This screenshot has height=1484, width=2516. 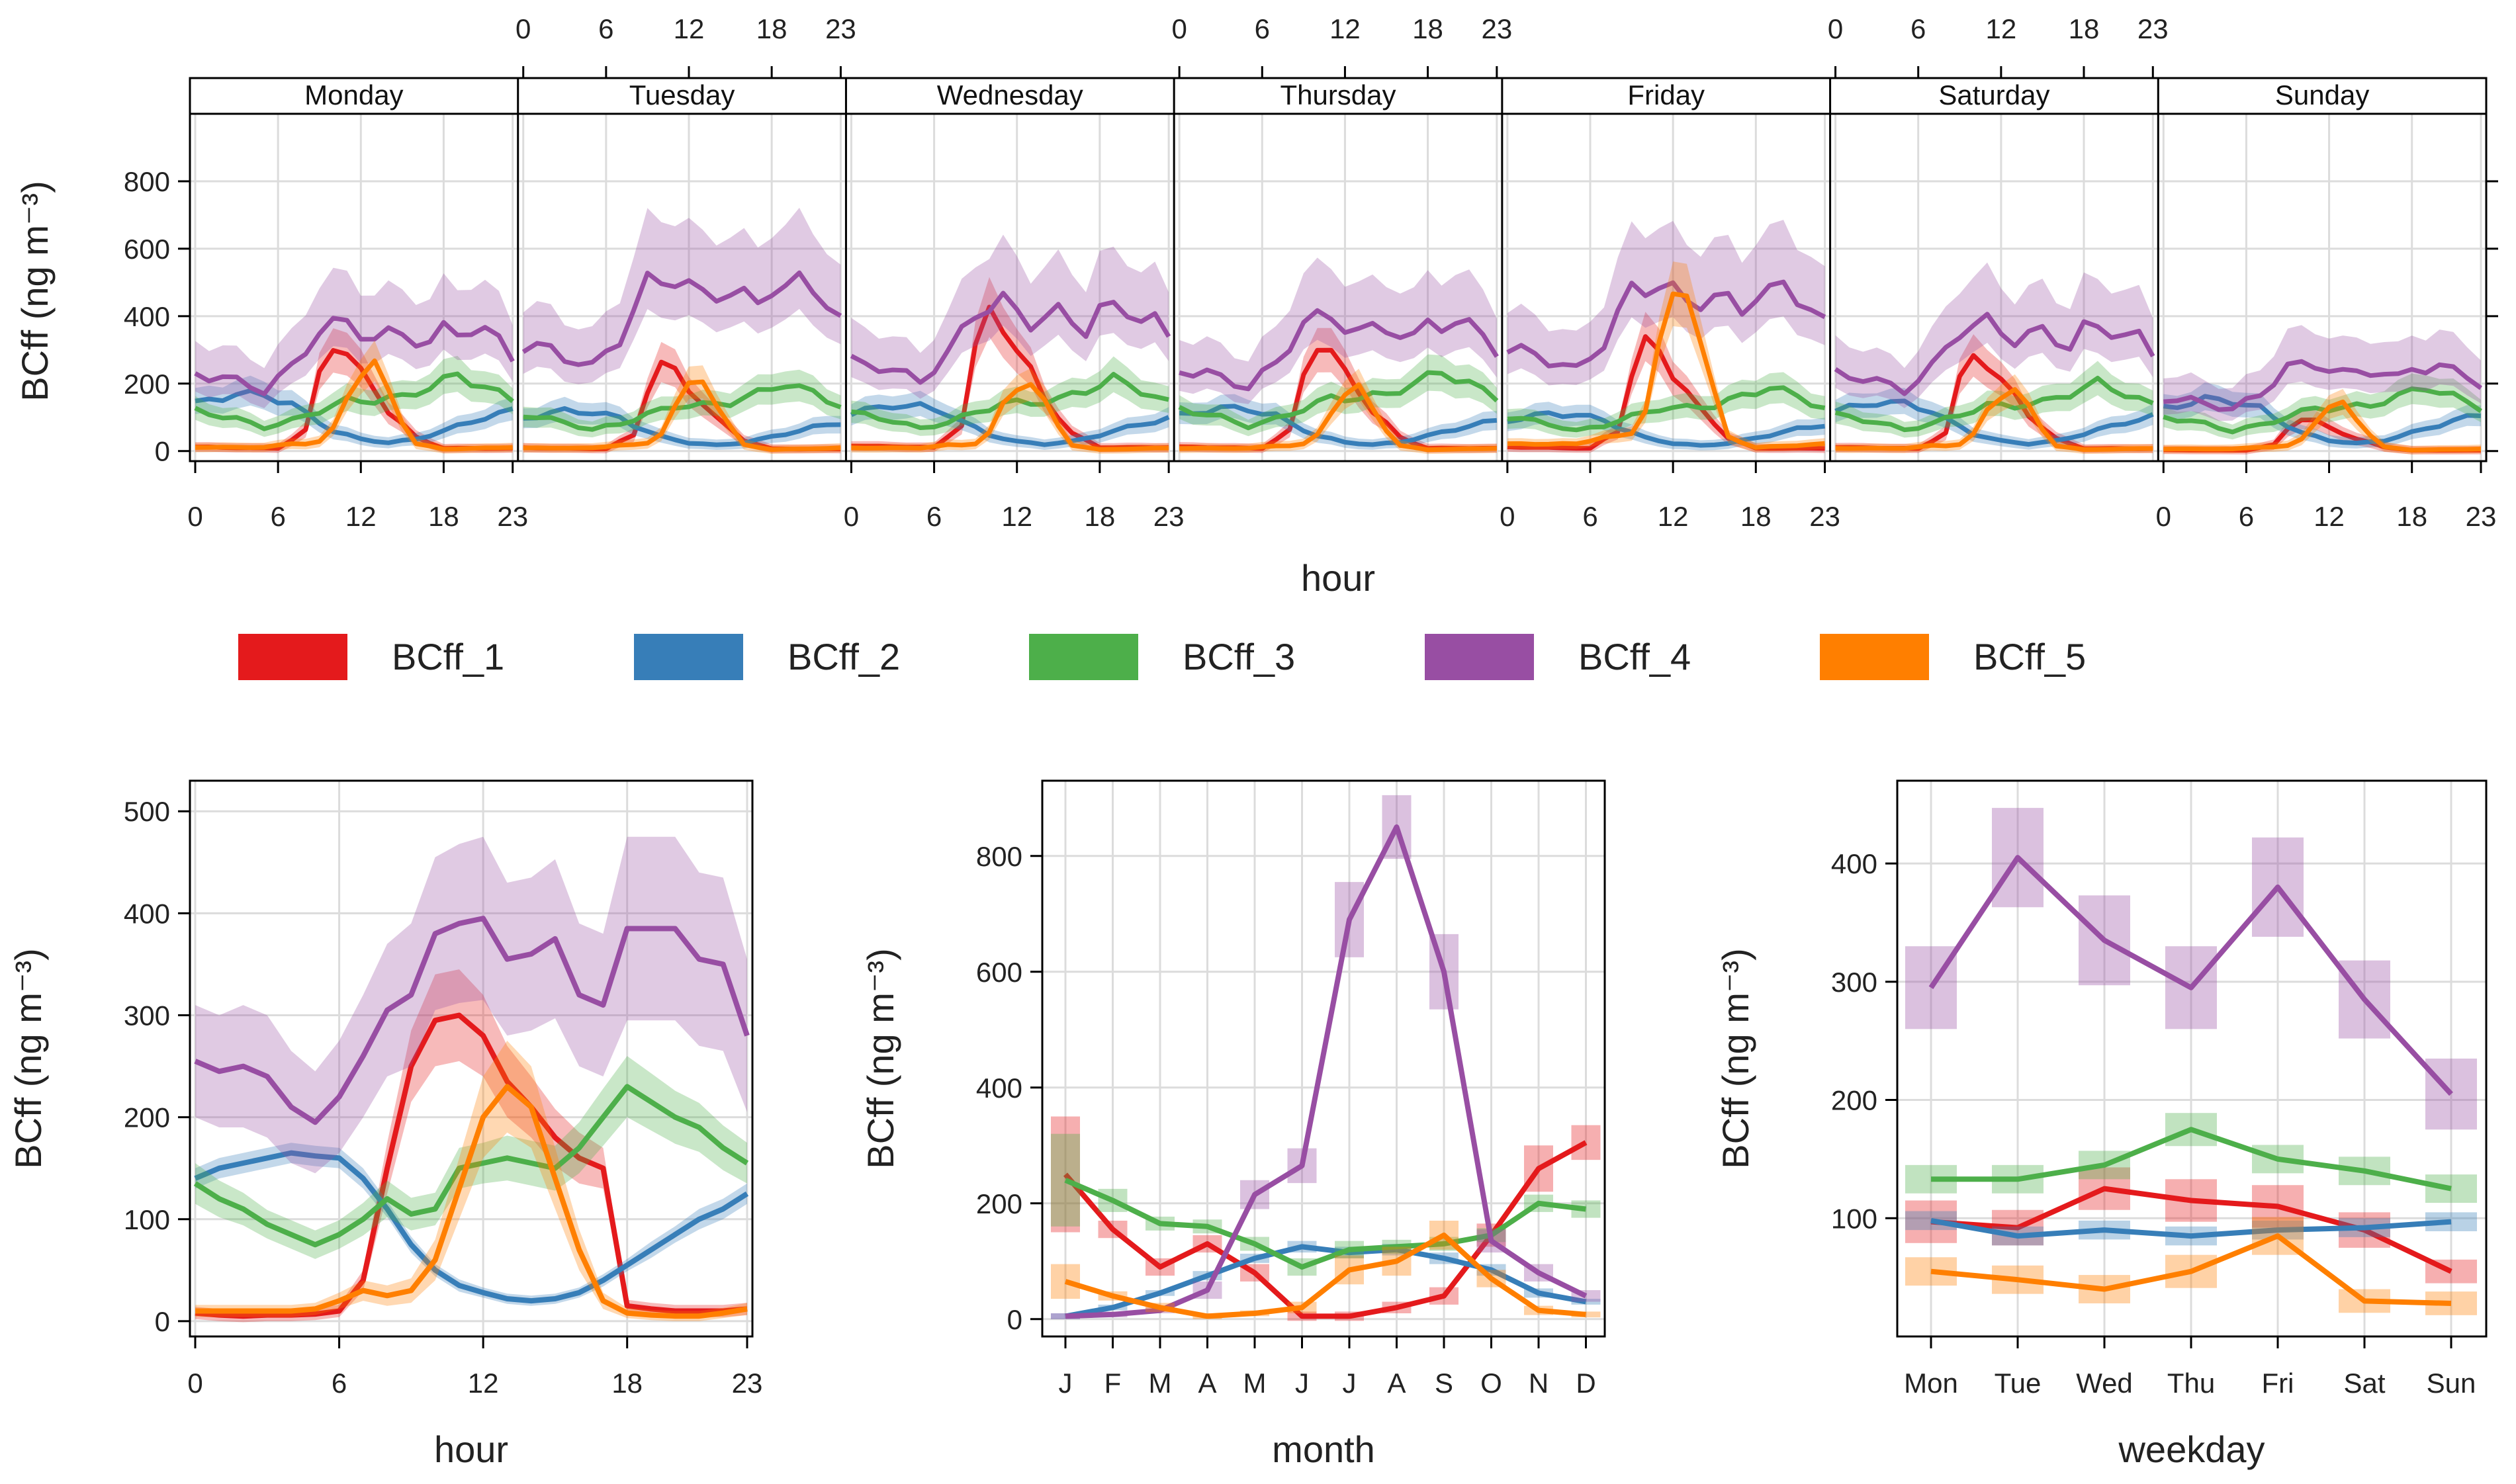 What do you see at coordinates (147, 811) in the screenshot?
I see `y-tick-label: 500` at bounding box center [147, 811].